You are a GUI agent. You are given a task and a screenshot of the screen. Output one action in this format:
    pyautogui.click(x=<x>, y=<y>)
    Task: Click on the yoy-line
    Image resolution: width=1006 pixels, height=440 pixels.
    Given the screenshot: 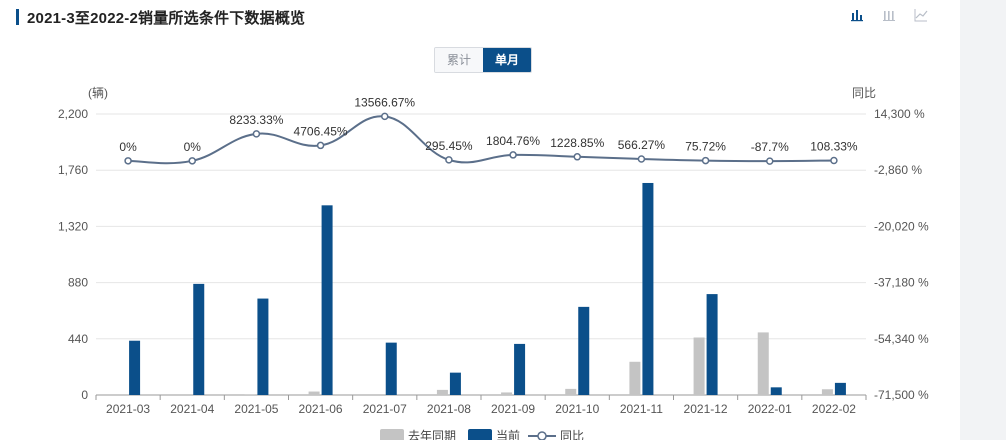 What is the action you would take?
    pyautogui.click(x=481, y=140)
    